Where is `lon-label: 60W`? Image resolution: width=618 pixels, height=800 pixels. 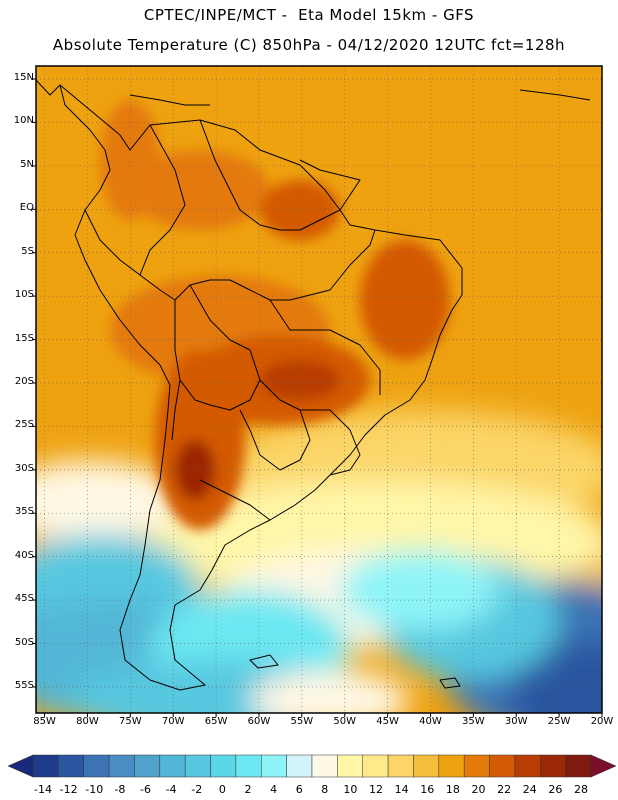
lon-label: 60W is located at coordinates (259, 721).